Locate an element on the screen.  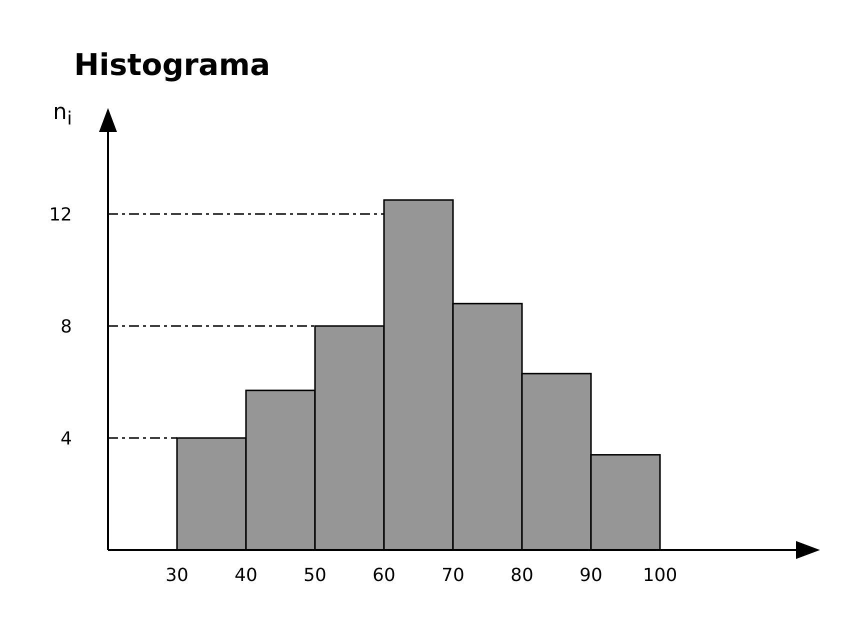
y-axis-title: n$_{i}$ is located at coordinates (62, 115).